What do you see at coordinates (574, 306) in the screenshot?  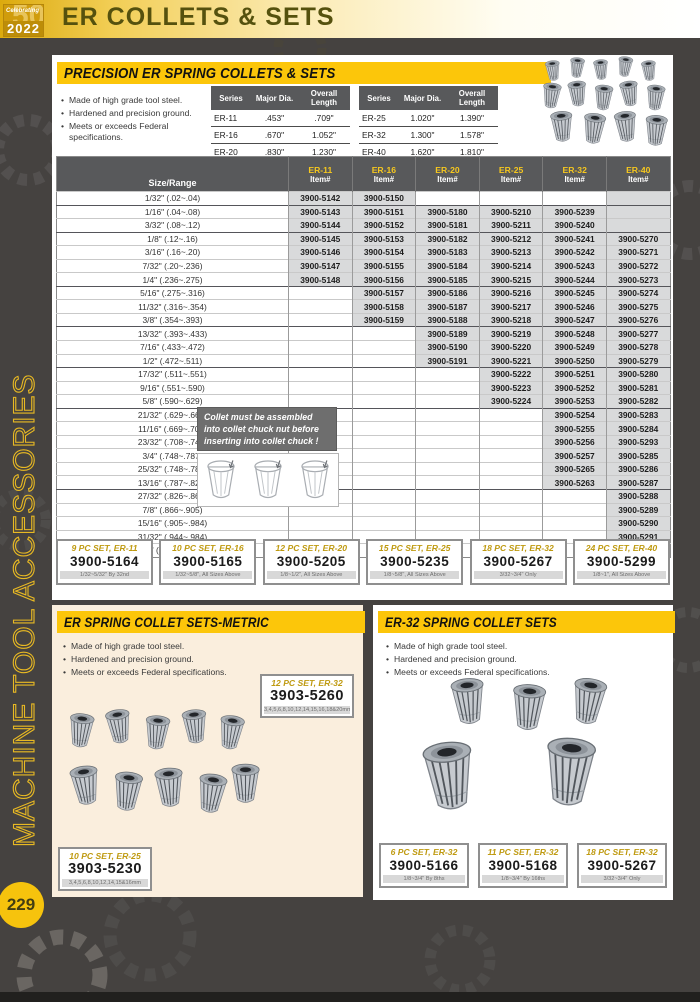 I see `item-cell: 3900-5246` at bounding box center [574, 306].